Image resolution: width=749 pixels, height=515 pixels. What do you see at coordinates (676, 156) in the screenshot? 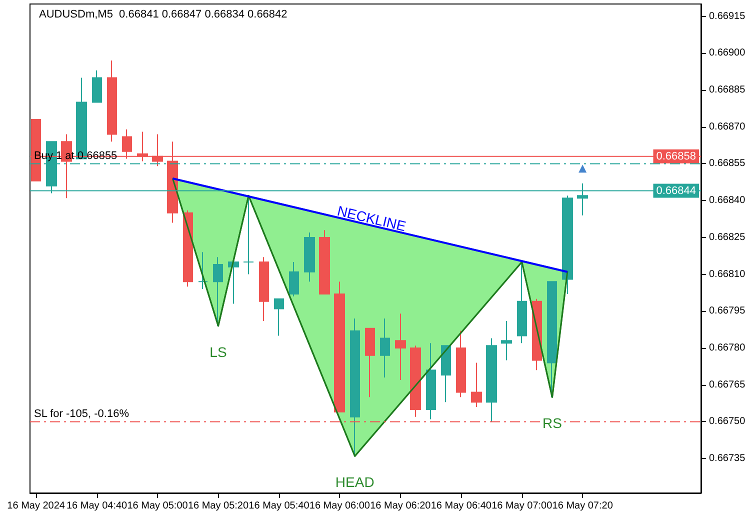
I see `ref-line-label: 0.66858` at bounding box center [676, 156].